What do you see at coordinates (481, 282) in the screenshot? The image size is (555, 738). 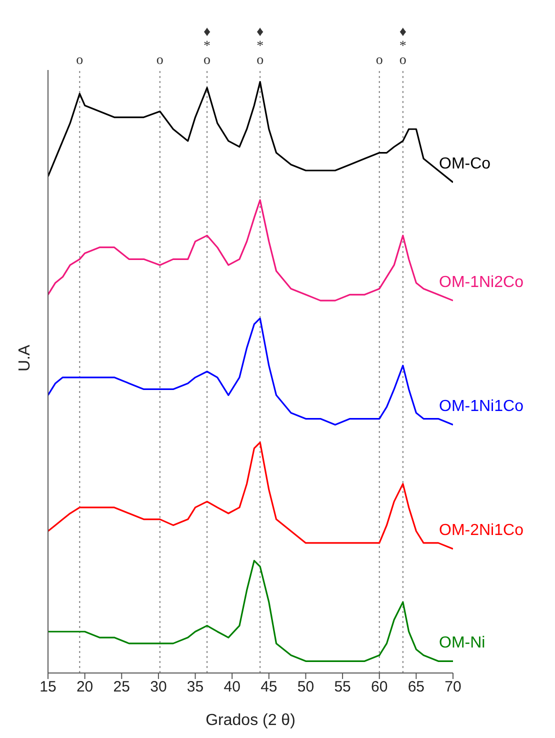 I see `series-label: OM-1Ni2Co` at bounding box center [481, 282].